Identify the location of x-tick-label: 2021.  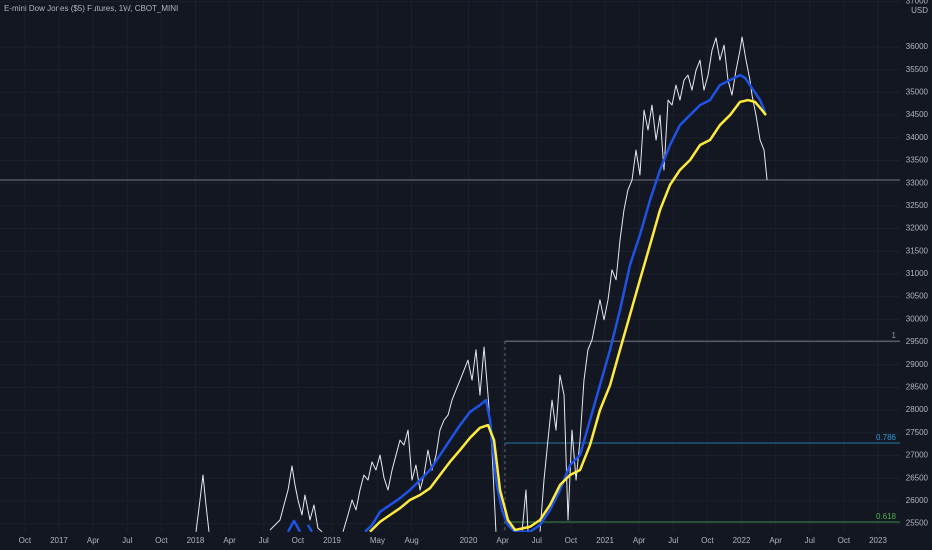
(605, 540).